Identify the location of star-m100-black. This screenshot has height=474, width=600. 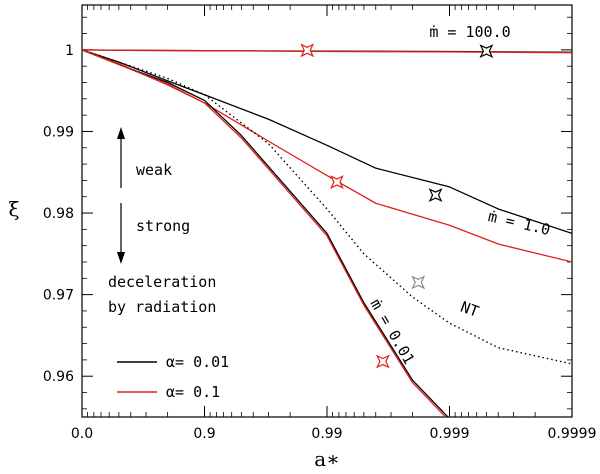
(486, 51).